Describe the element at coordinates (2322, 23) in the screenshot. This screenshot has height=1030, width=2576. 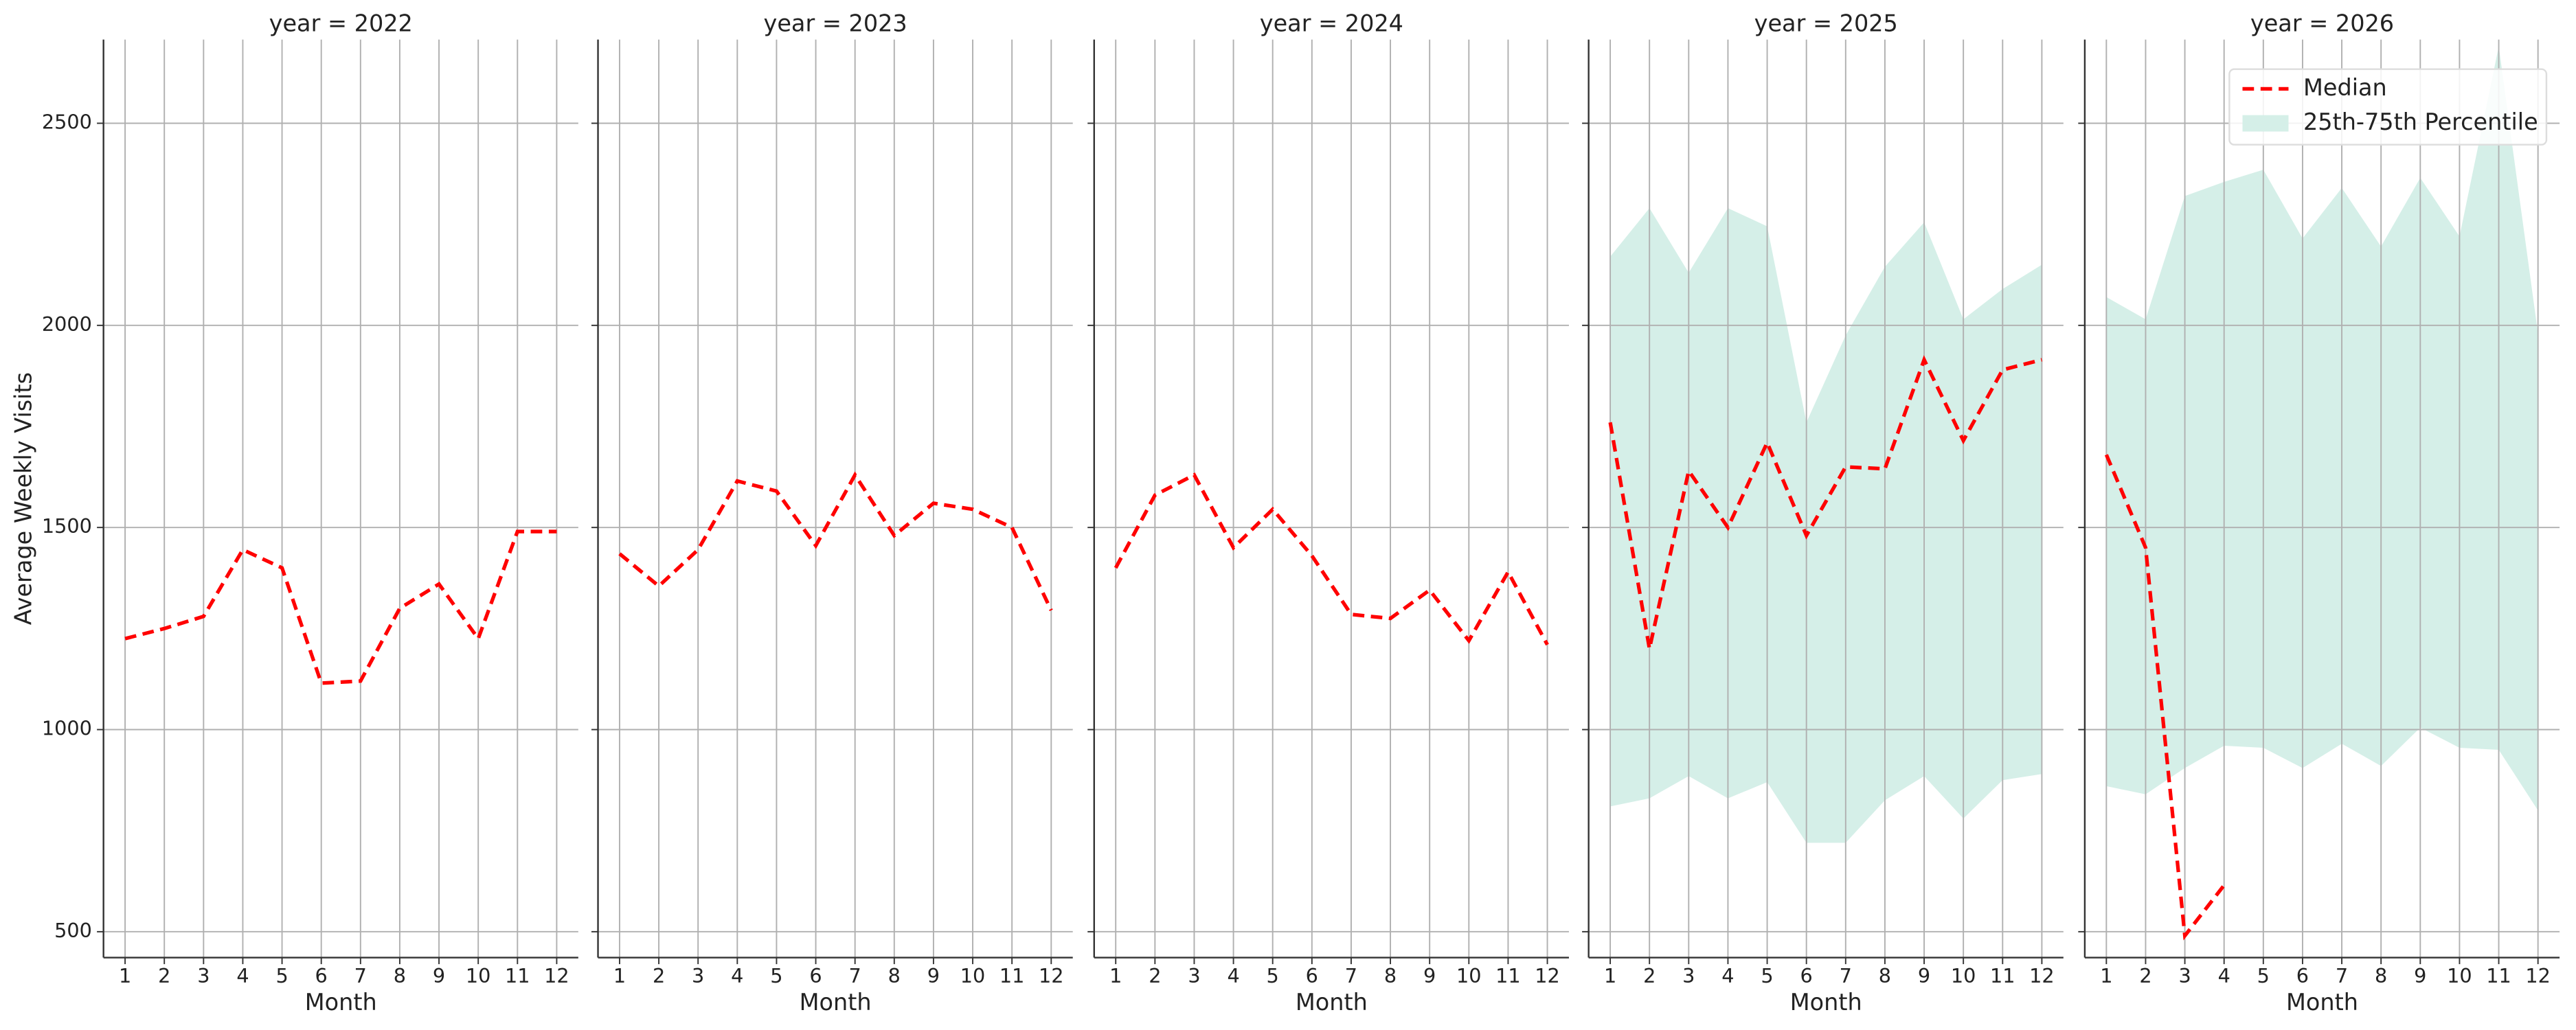
I see `facet-title: year = 2026` at that location.